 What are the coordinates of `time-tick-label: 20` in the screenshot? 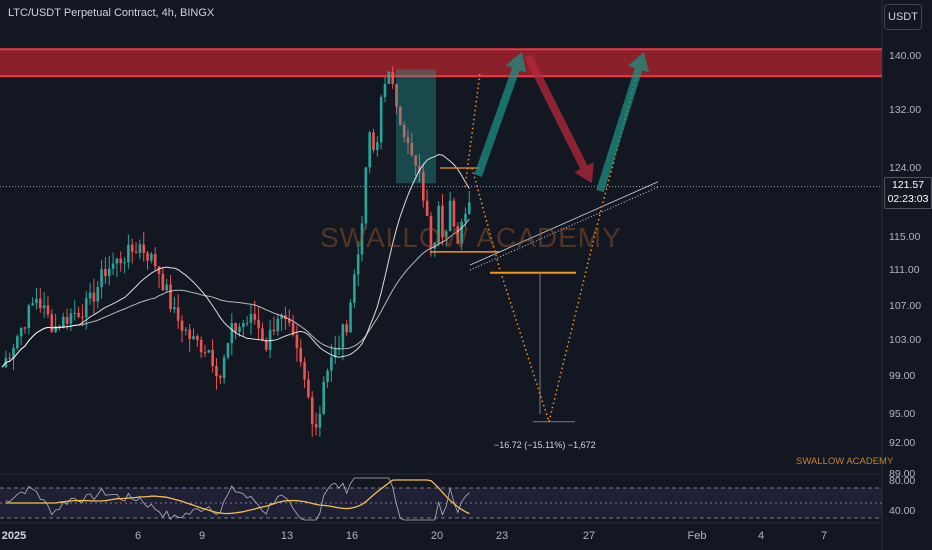 It's located at (437, 536).